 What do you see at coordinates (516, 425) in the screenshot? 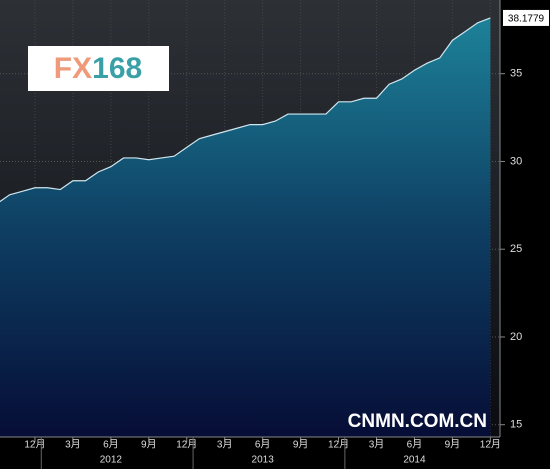
I see `y-tick-label: 15` at bounding box center [516, 425].